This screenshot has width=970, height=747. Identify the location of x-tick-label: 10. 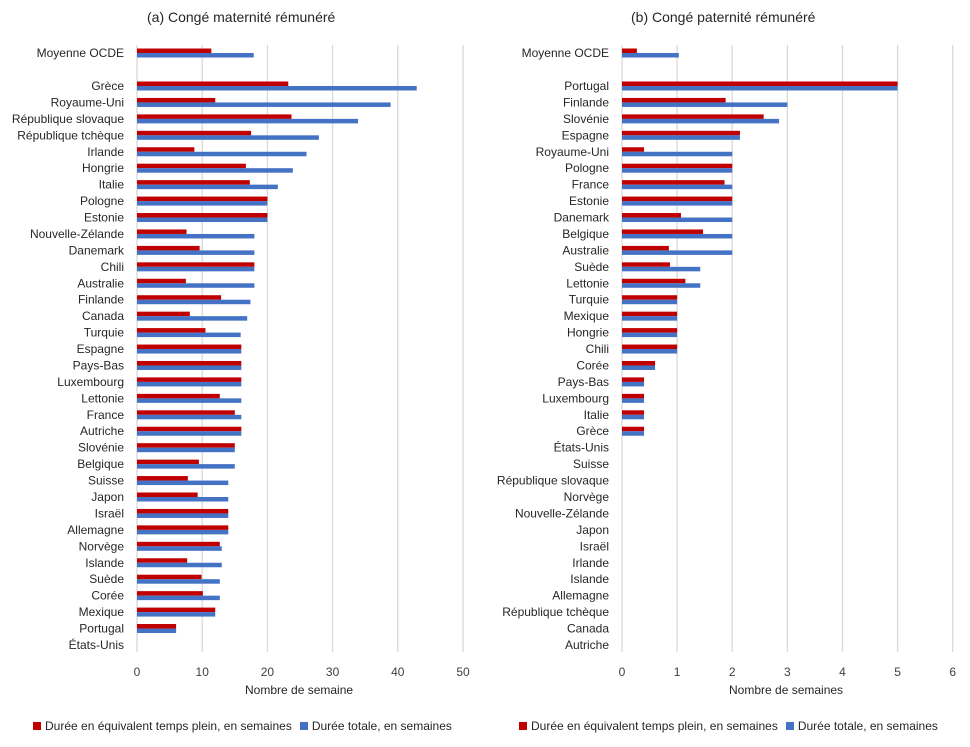
(203, 672).